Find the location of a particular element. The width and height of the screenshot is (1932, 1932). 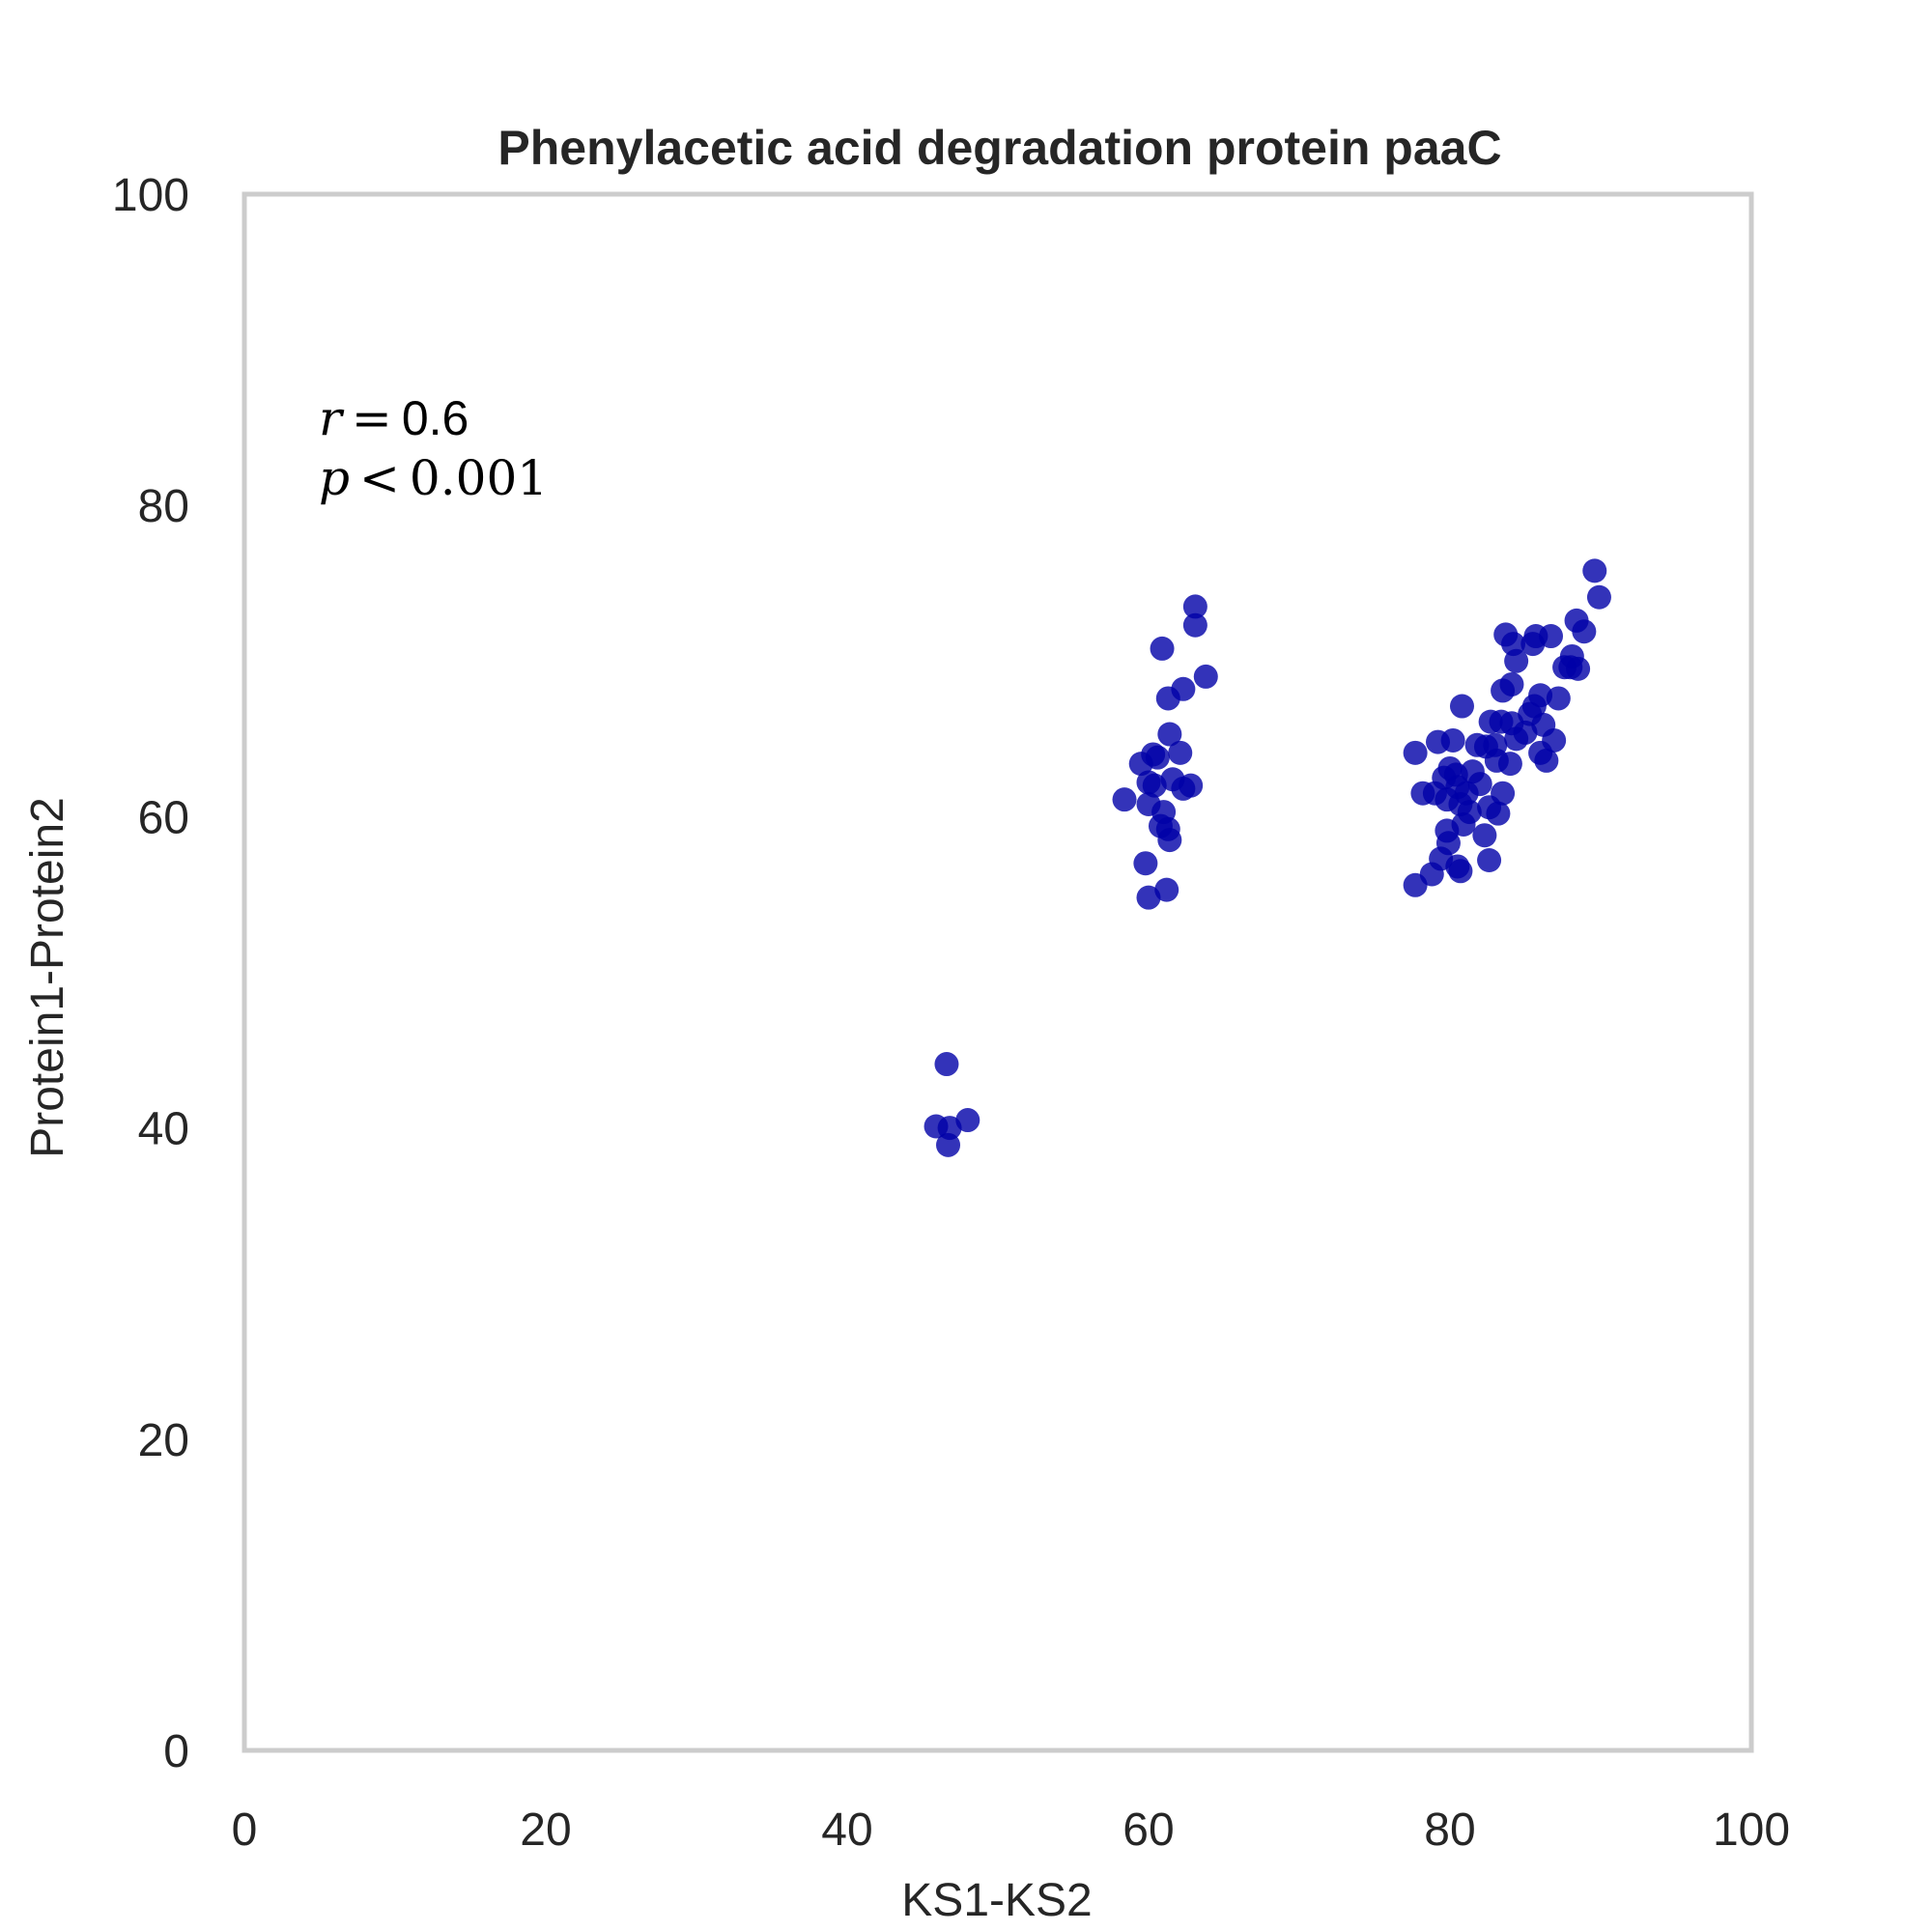

svg-text: p < 0.001 is located at coordinates (433, 478).